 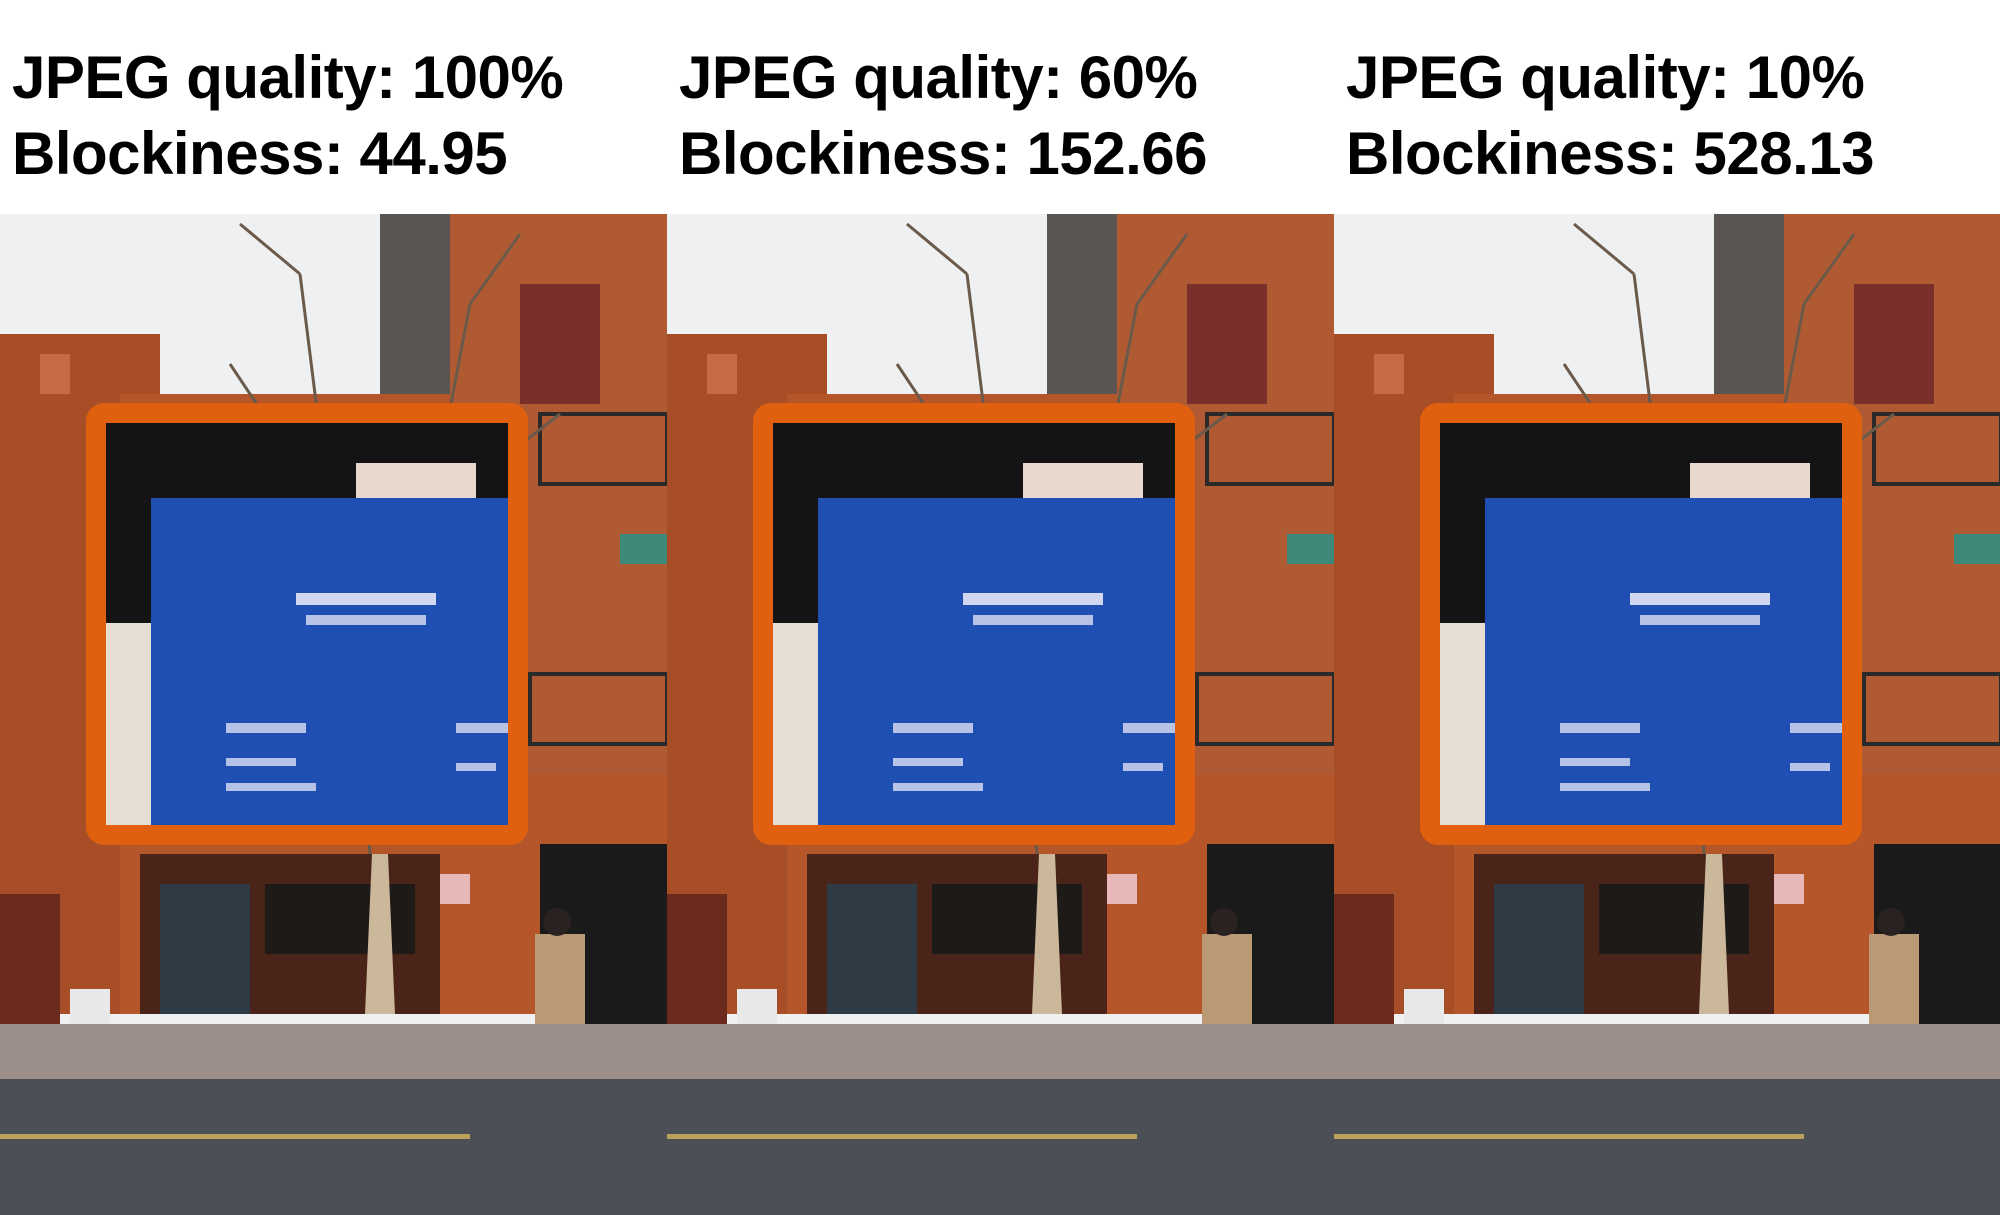 I want to click on panel-caption: JPEG quality: 10% Blockiness: 528.13, so click(x=1610, y=116).